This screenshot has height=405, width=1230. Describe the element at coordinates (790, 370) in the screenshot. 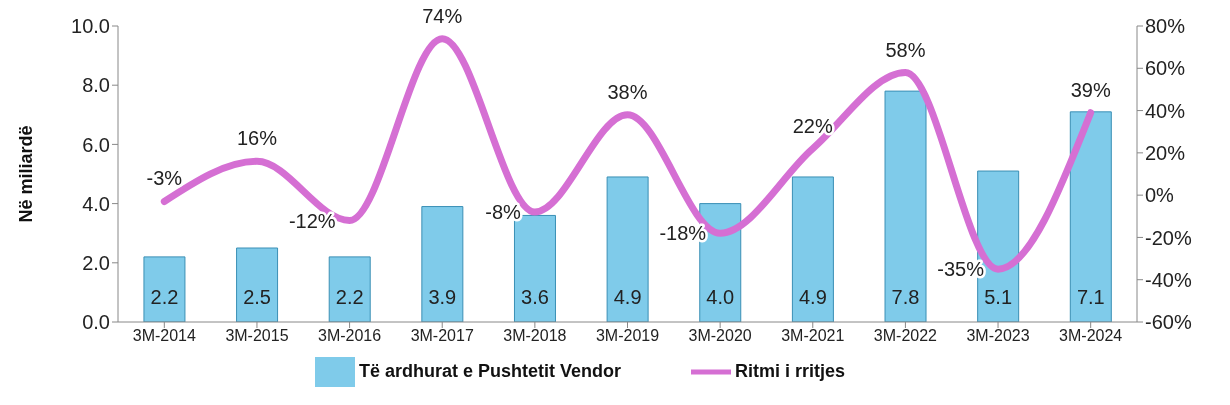

I see `legend-label: Ritmi i rritjes` at that location.